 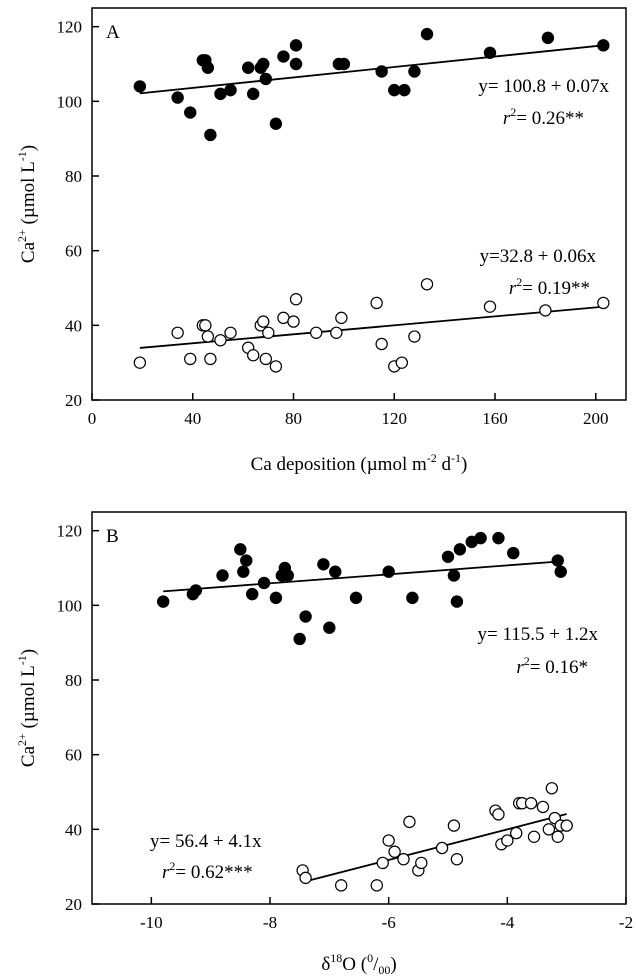 What do you see at coordinates (293, 418) in the screenshot?
I see `panel-a-x-tick-label: 80` at bounding box center [293, 418].